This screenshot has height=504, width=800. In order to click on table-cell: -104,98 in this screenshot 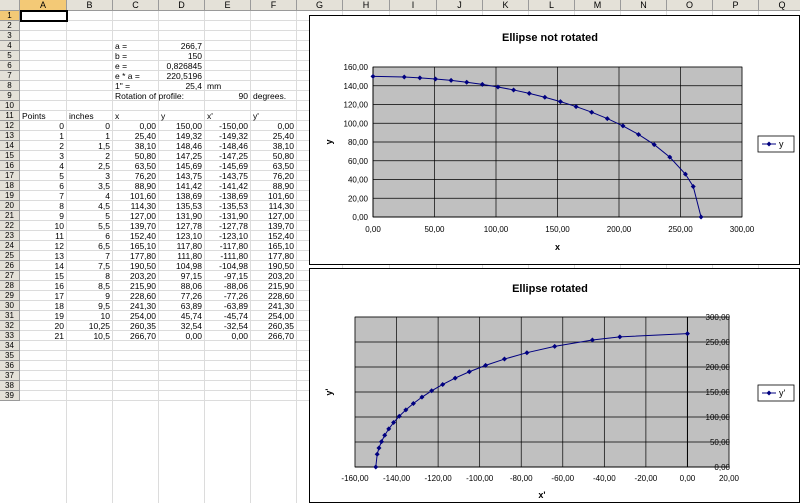, I will do `click(233, 266)`.